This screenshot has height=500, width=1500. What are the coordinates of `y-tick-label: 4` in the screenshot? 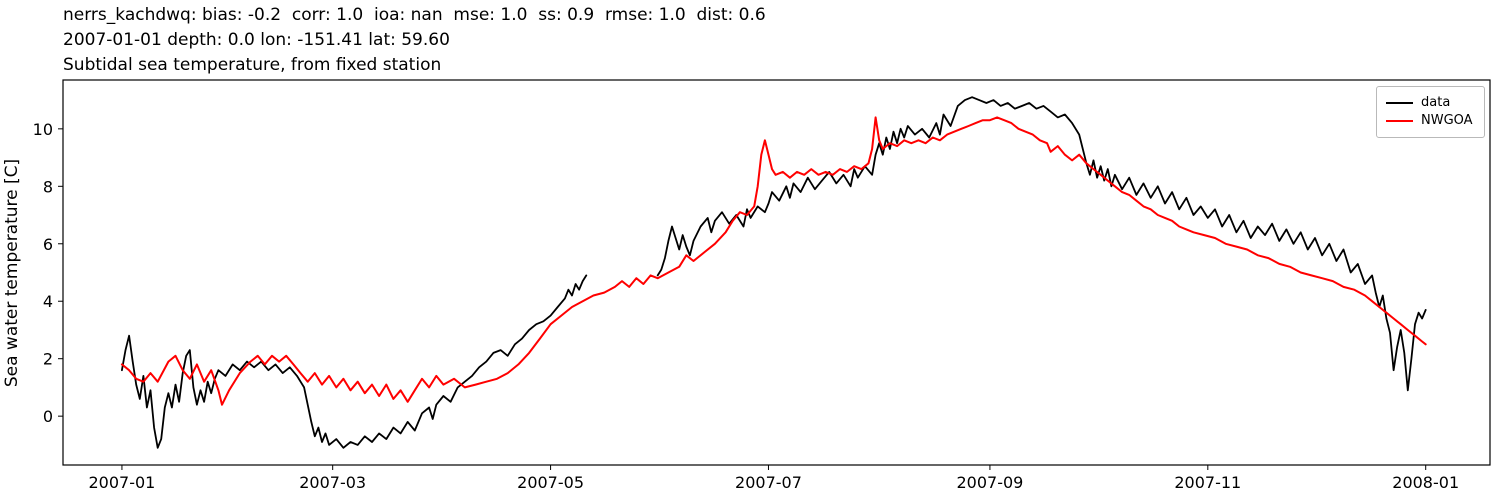 It's located at (48, 301).